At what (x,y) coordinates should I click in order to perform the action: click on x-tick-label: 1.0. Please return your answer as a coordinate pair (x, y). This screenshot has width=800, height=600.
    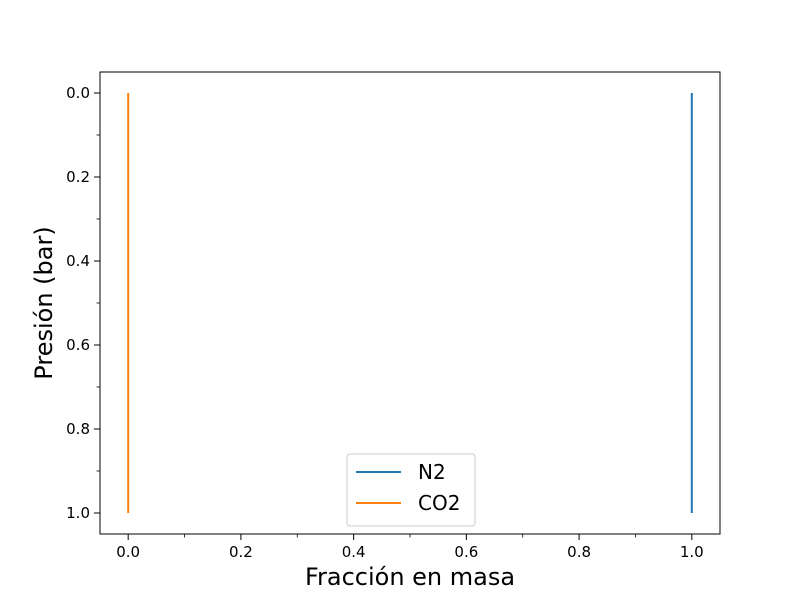
    Looking at the image, I should click on (692, 552).